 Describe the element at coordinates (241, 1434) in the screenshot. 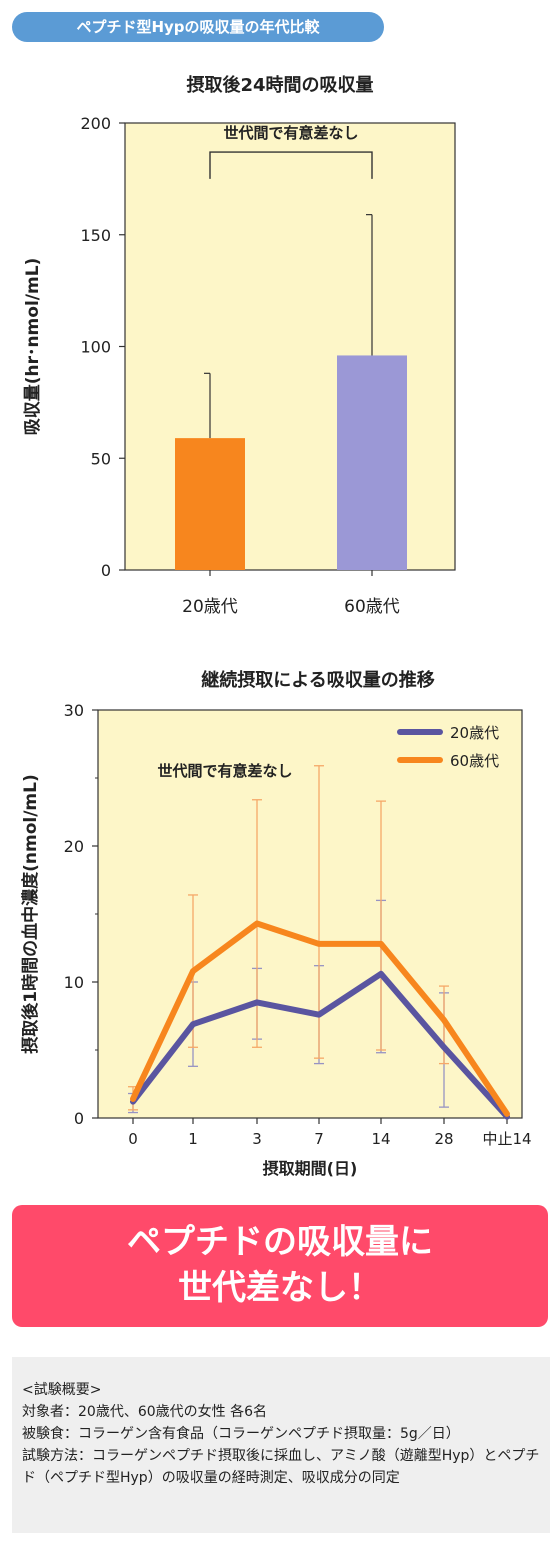

I see `summary-line: 被験食：コラーゲン含有食品（コラーゲンペプチド摂取量：5g／日）` at that location.